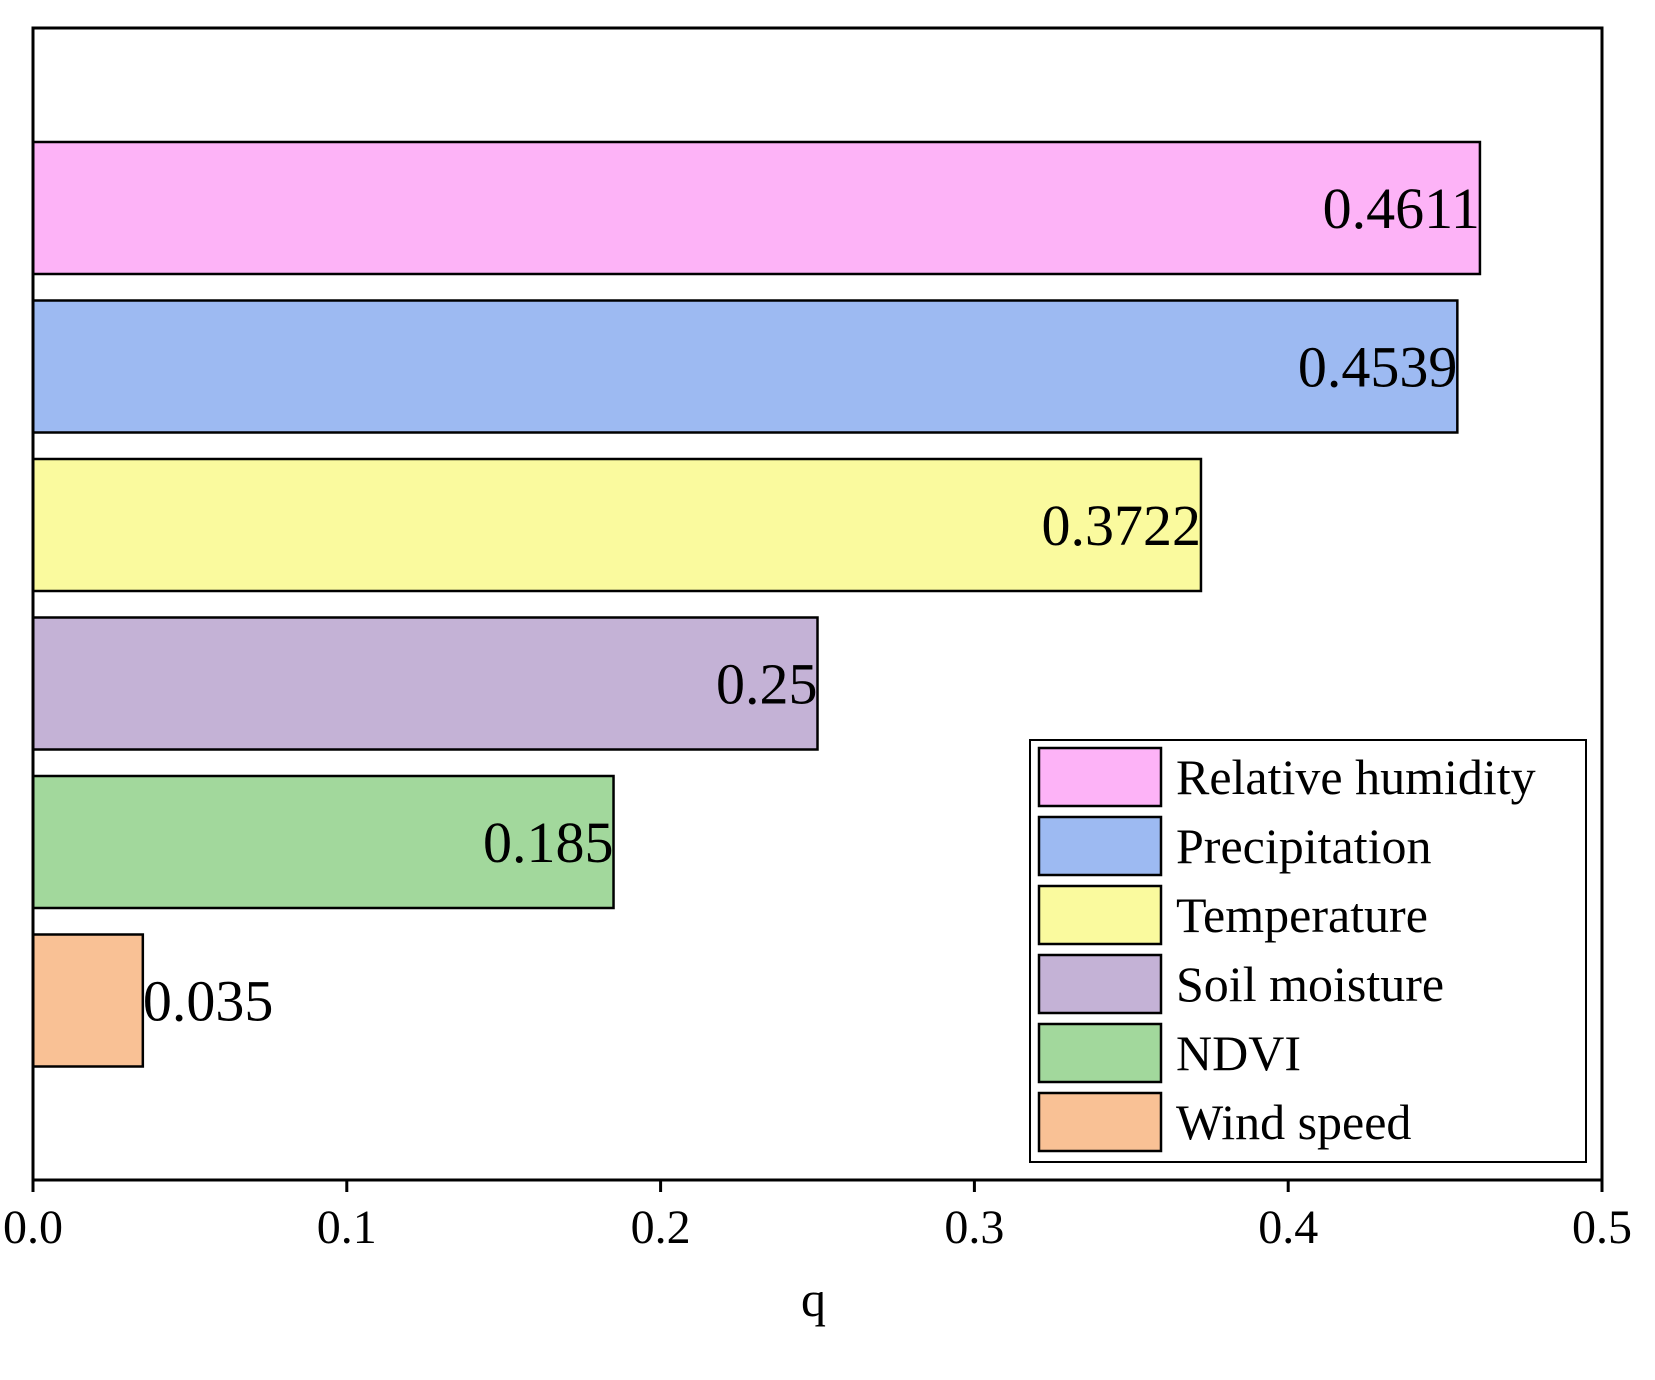 The width and height of the screenshot is (1655, 1380). I want to click on legend-label-soil-moisture: Soil moisture, so click(1310, 984).